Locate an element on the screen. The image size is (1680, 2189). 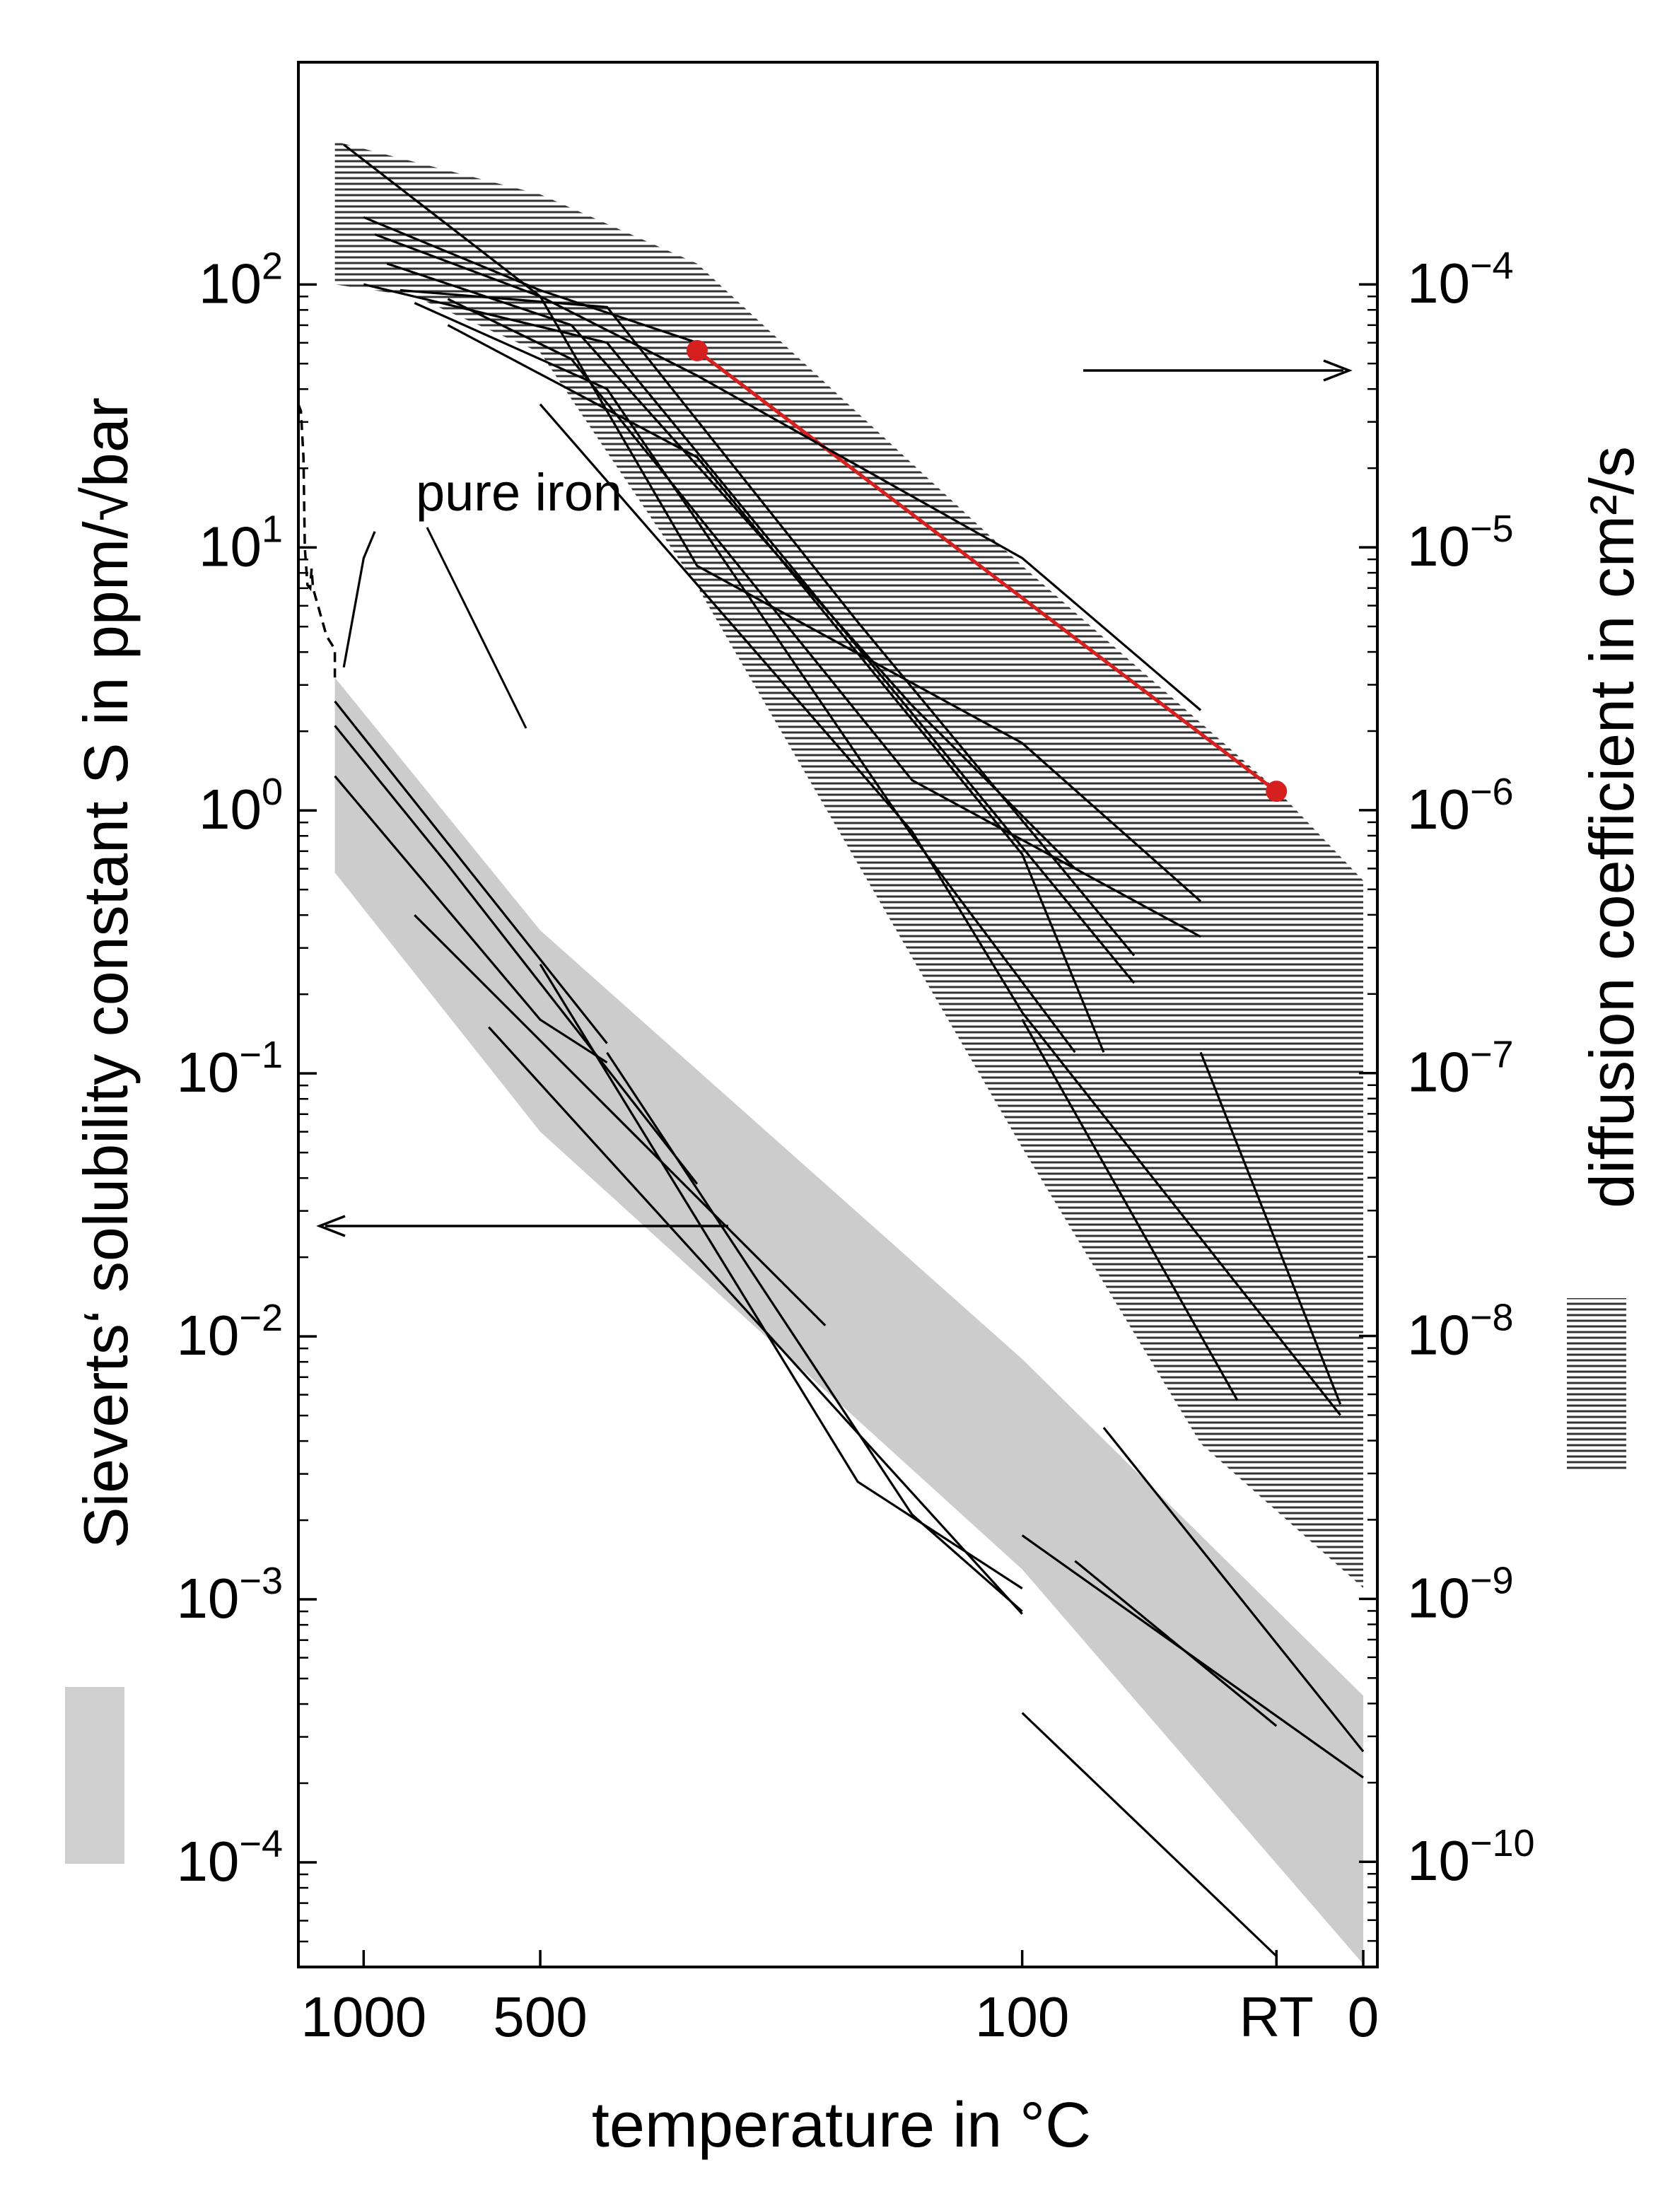
x-axis-title: temperature in °C is located at coordinates (841, 2125).